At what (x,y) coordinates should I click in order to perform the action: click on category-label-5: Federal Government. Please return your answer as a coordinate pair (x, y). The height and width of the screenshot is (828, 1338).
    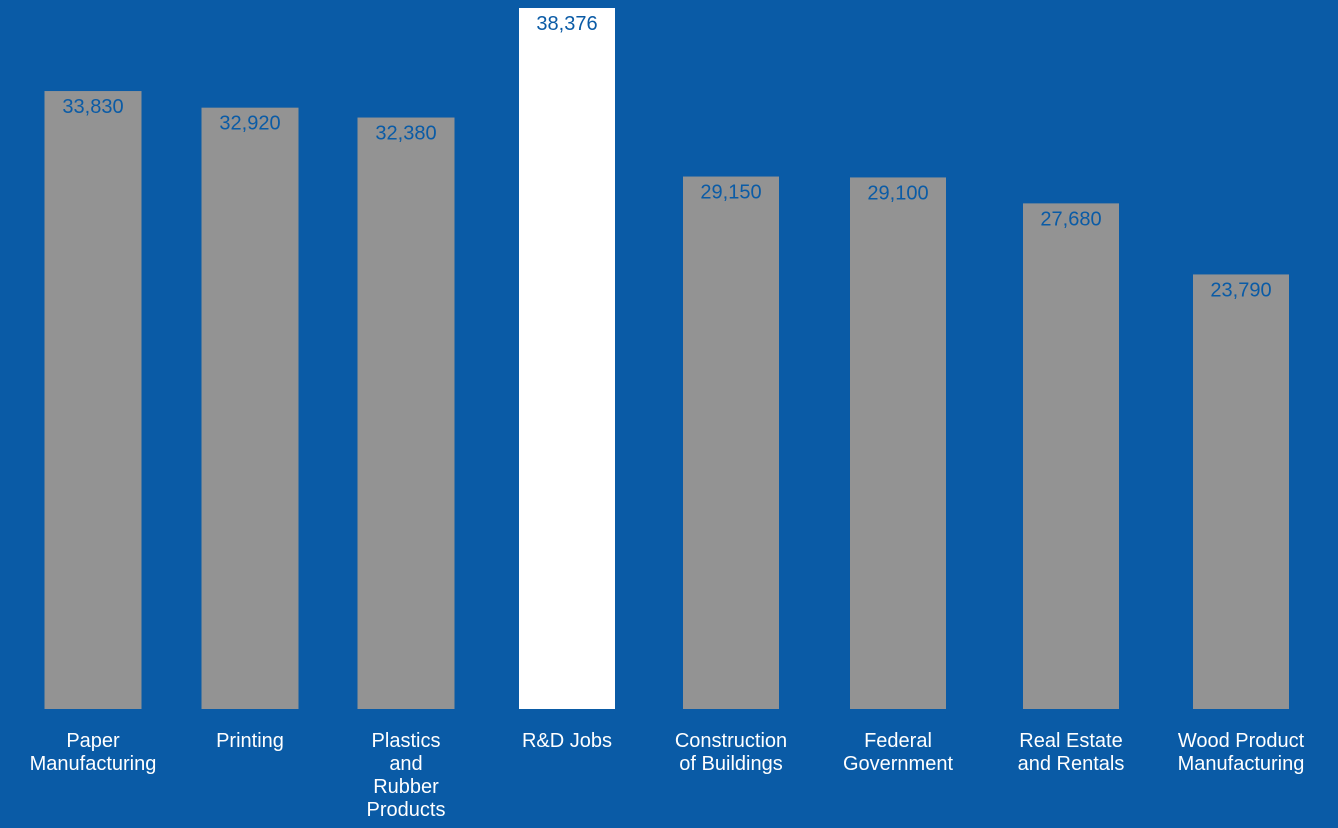
    Looking at the image, I should click on (898, 752).